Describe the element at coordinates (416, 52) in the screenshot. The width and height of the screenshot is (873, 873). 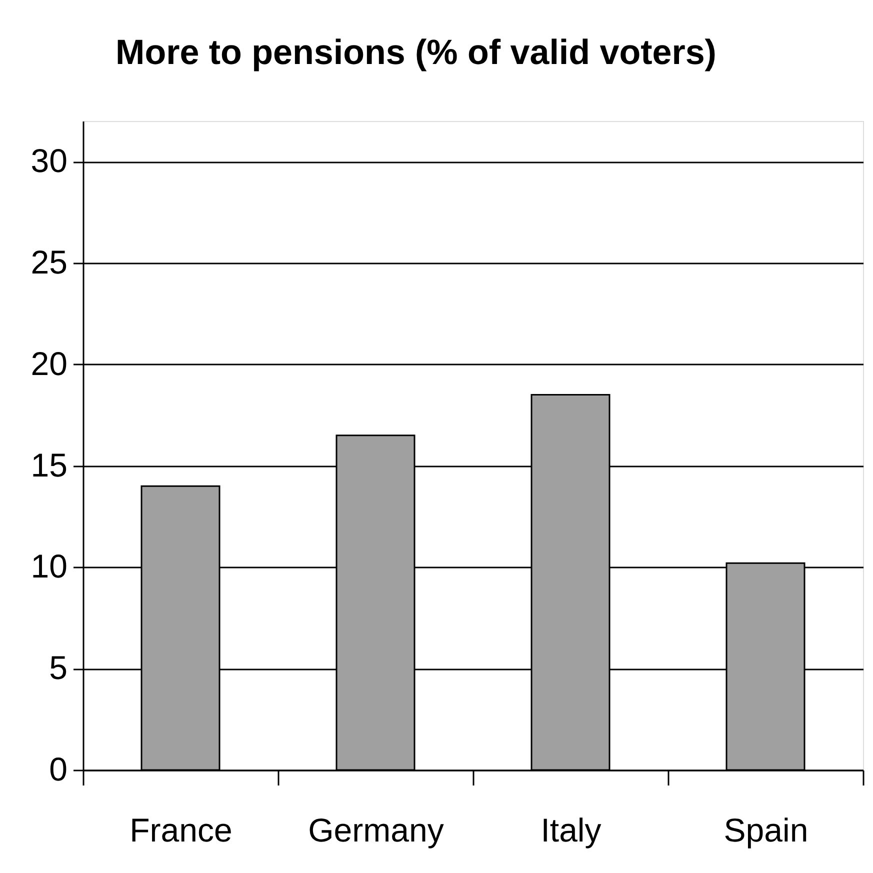
I see `chart-title: More to pensions (% of valid voters)` at that location.